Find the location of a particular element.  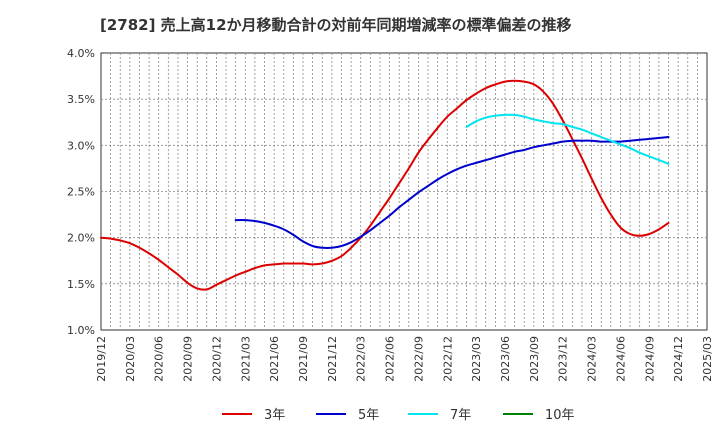

legend-label-5年: 5年 is located at coordinates (368, 415).